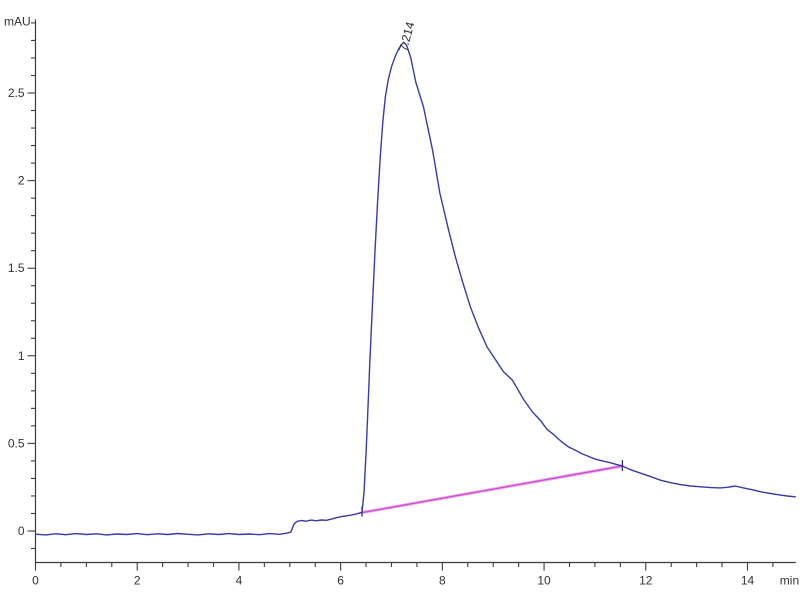 The image size is (800, 600). What do you see at coordinates (16, 93) in the screenshot?
I see `y-tick-label: 2.5` at bounding box center [16, 93].